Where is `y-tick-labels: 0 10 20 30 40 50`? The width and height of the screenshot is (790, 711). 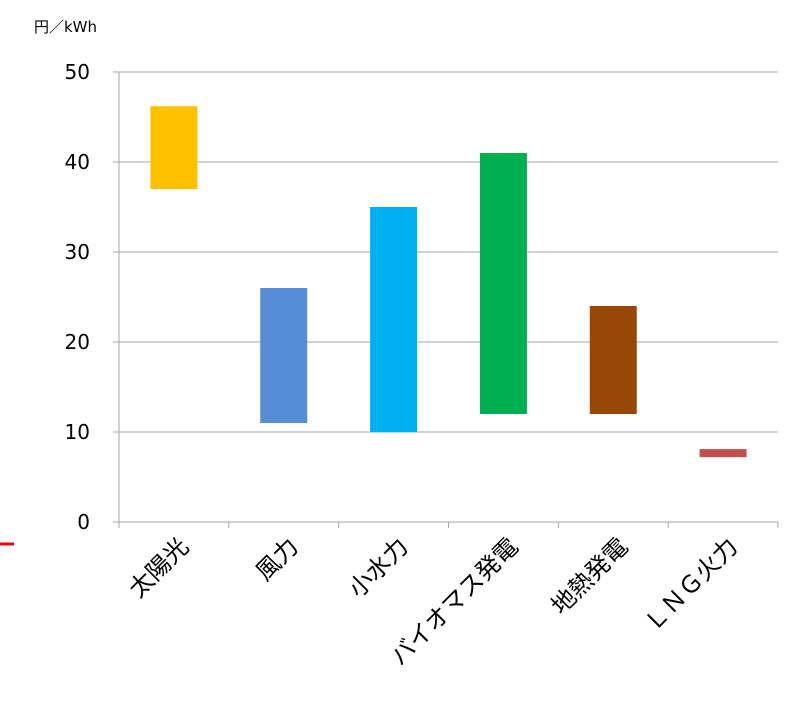
y-tick-labels: 0 10 20 30 40 50 is located at coordinates (77, 297).